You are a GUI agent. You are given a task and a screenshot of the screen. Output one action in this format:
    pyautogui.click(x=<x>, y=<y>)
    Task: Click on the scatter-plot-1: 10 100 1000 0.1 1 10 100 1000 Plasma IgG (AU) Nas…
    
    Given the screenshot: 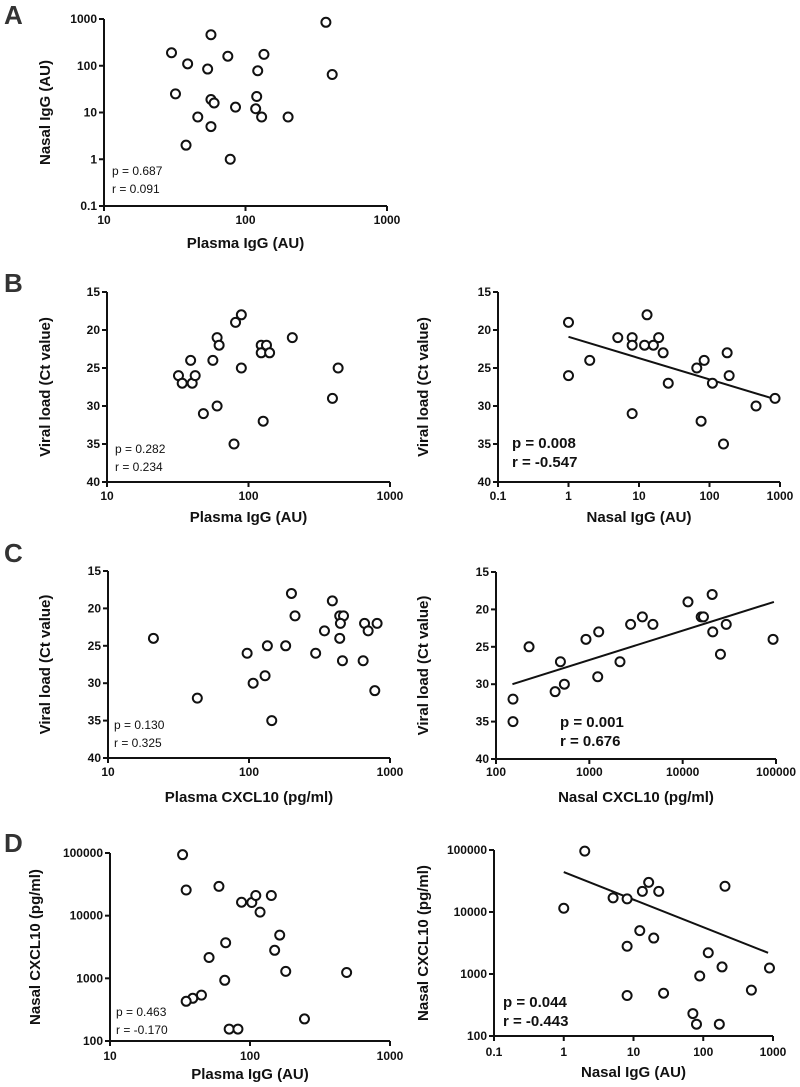 What is the action you would take?
    pyautogui.click(x=219, y=132)
    